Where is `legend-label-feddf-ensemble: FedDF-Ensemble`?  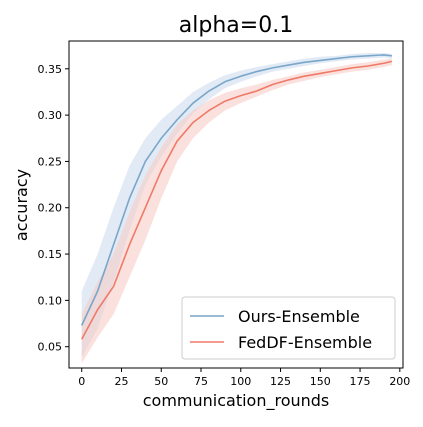 legend-label-feddf-ensemble: FedDF-Ensemble is located at coordinates (305, 342).